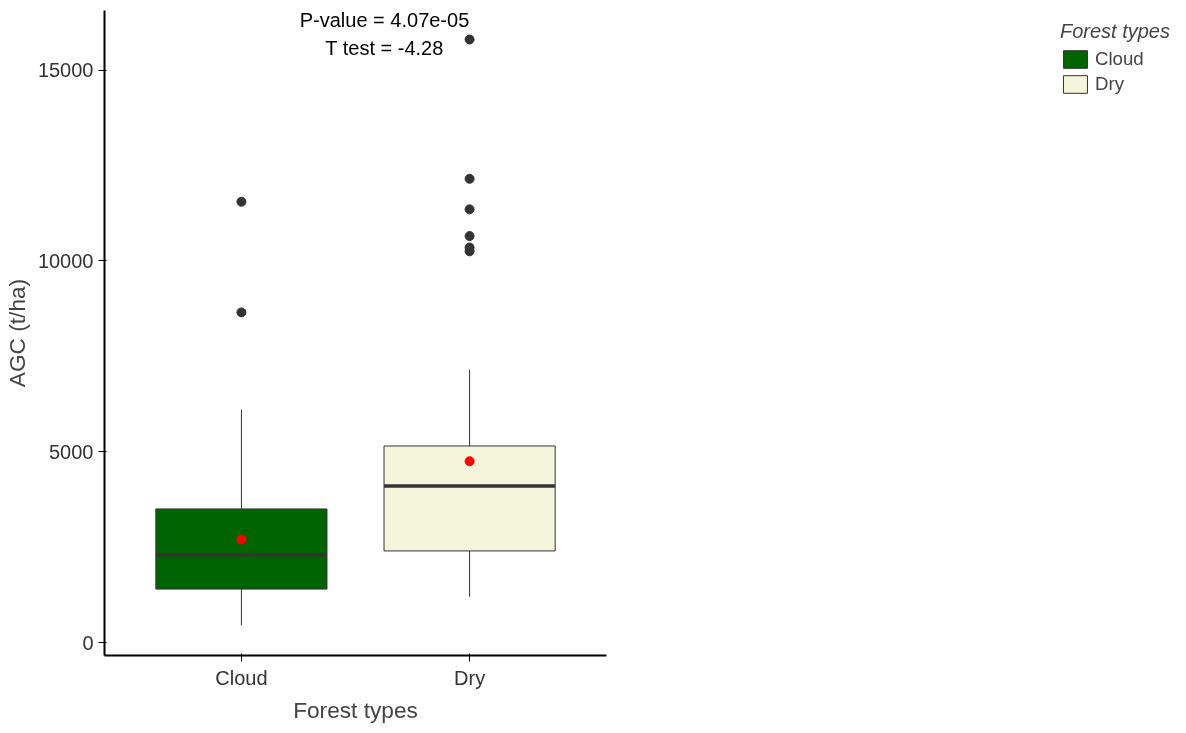 This screenshot has width=1186, height=733. What do you see at coordinates (1114, 31) in the screenshot?
I see `legend-title: Forest types` at bounding box center [1114, 31].